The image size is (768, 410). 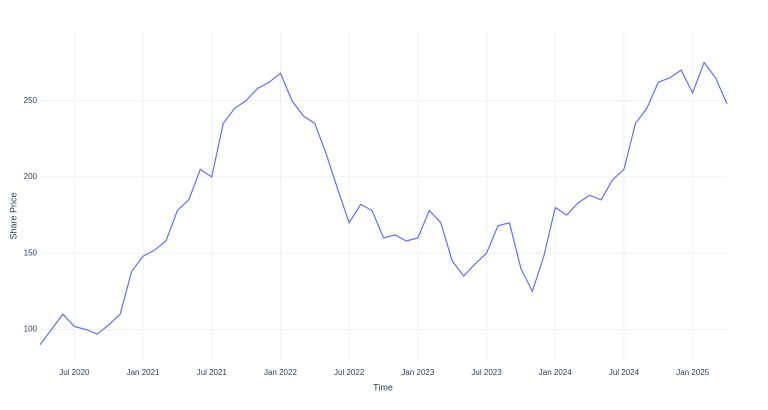 What do you see at coordinates (349, 372) in the screenshot?
I see `x-tick-label: Jul 2022` at bounding box center [349, 372].